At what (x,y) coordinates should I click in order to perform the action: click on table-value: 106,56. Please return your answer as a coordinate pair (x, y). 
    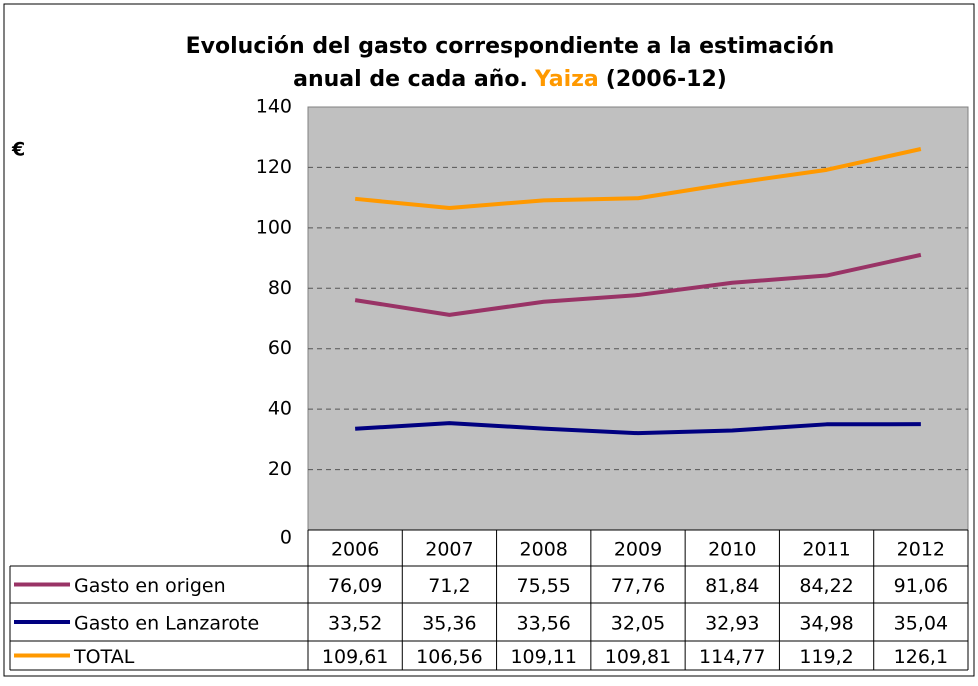
    Looking at the image, I should click on (449, 657).